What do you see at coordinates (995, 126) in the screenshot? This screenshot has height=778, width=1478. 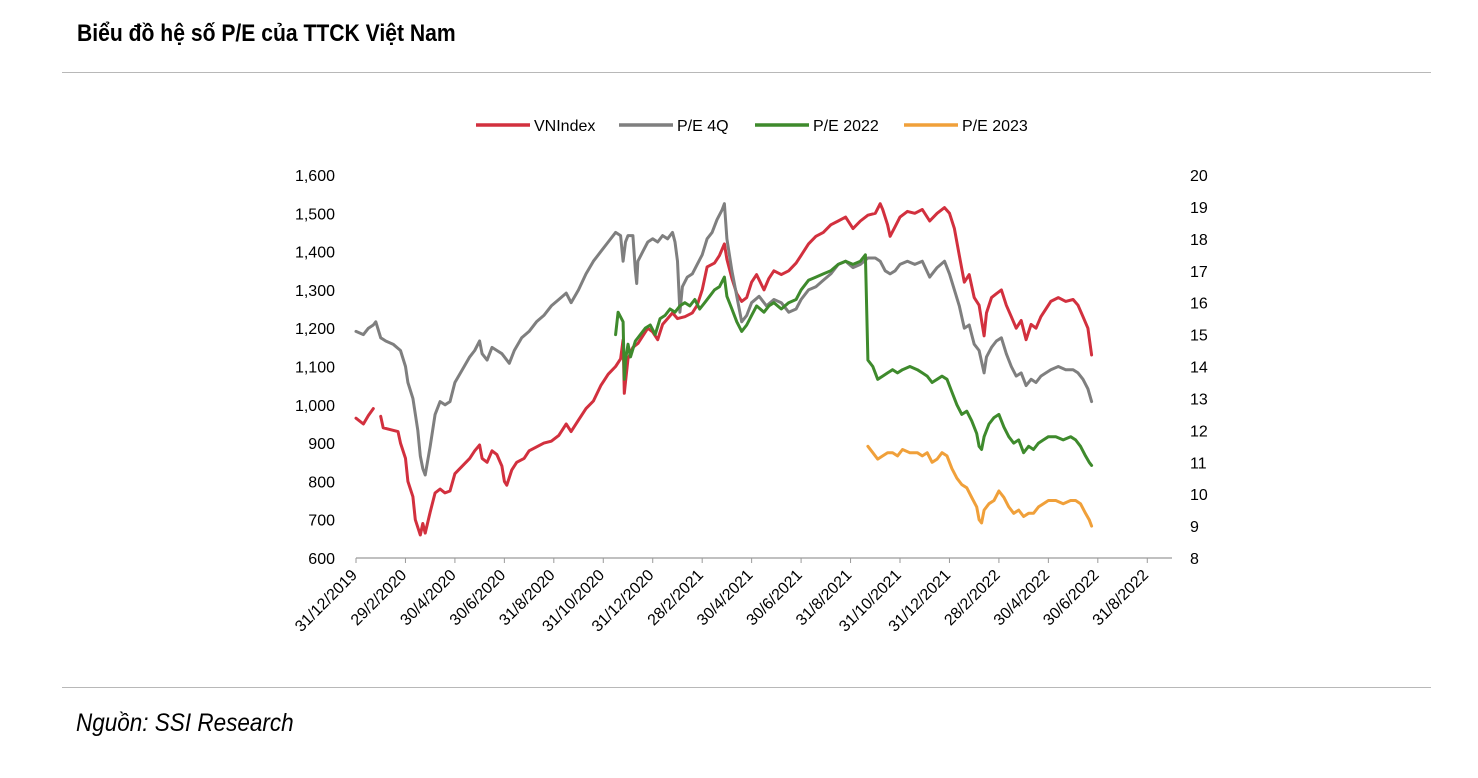 I see `legend-label: P/E 2023` at bounding box center [995, 126].